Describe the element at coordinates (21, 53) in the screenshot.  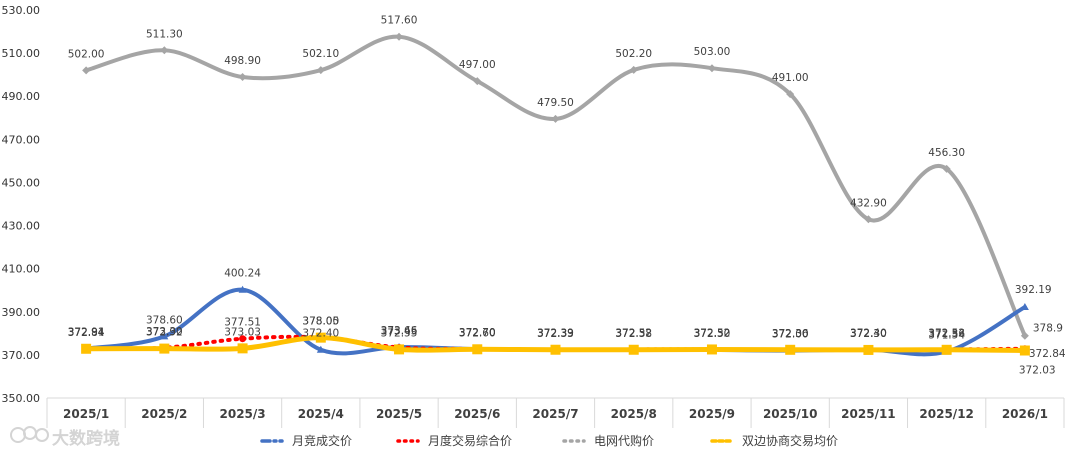
I see `y-tick-label: 510.00` at that location.